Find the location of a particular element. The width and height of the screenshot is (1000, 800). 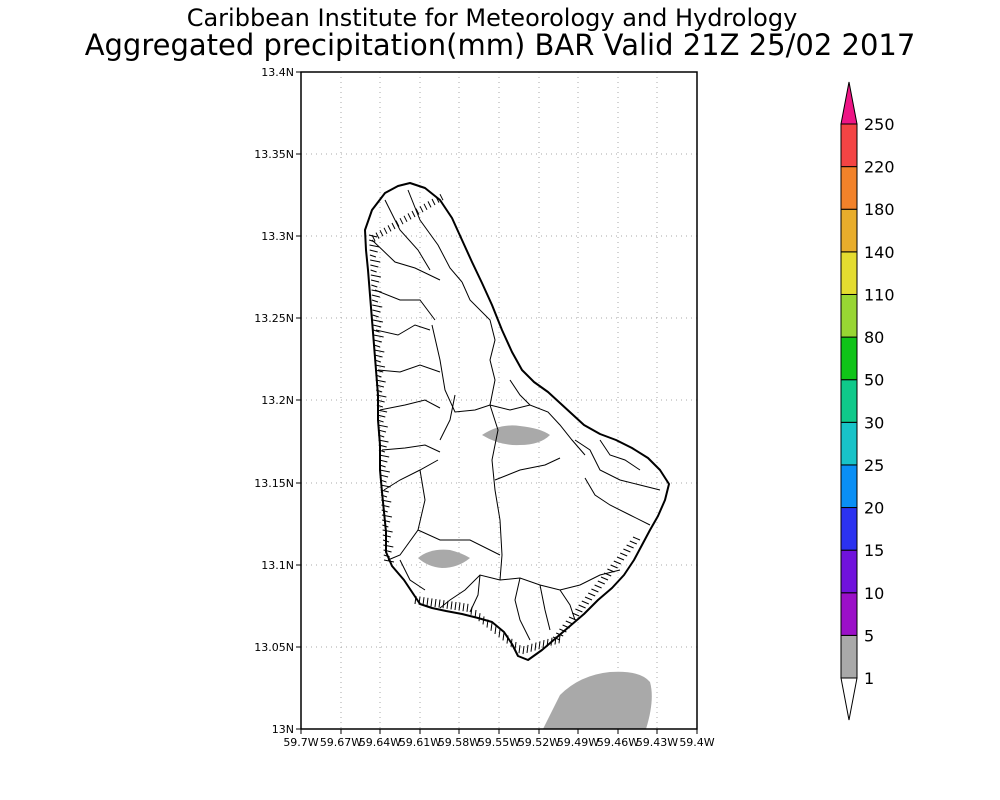

lat-label-1: 13.05N is located at coordinates (274, 647).